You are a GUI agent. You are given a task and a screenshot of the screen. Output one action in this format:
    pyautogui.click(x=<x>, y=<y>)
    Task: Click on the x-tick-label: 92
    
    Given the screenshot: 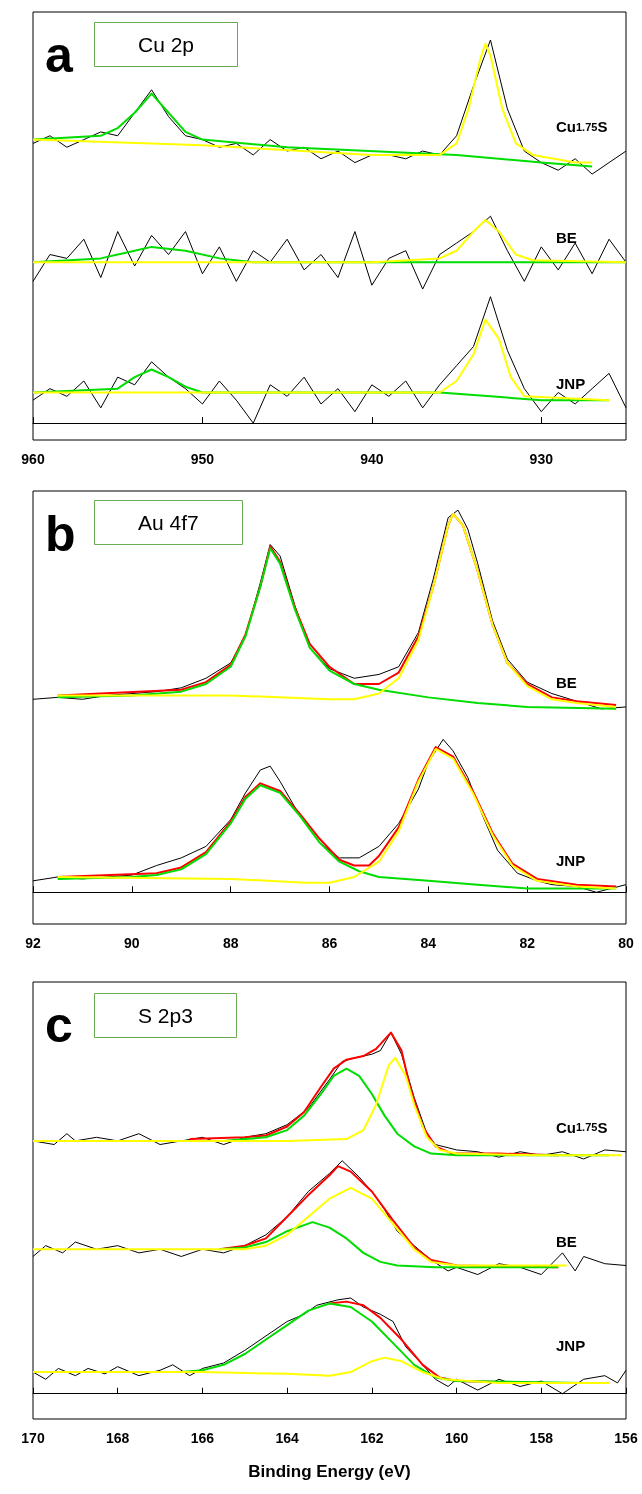 What is the action you would take?
    pyautogui.click(x=33, y=943)
    